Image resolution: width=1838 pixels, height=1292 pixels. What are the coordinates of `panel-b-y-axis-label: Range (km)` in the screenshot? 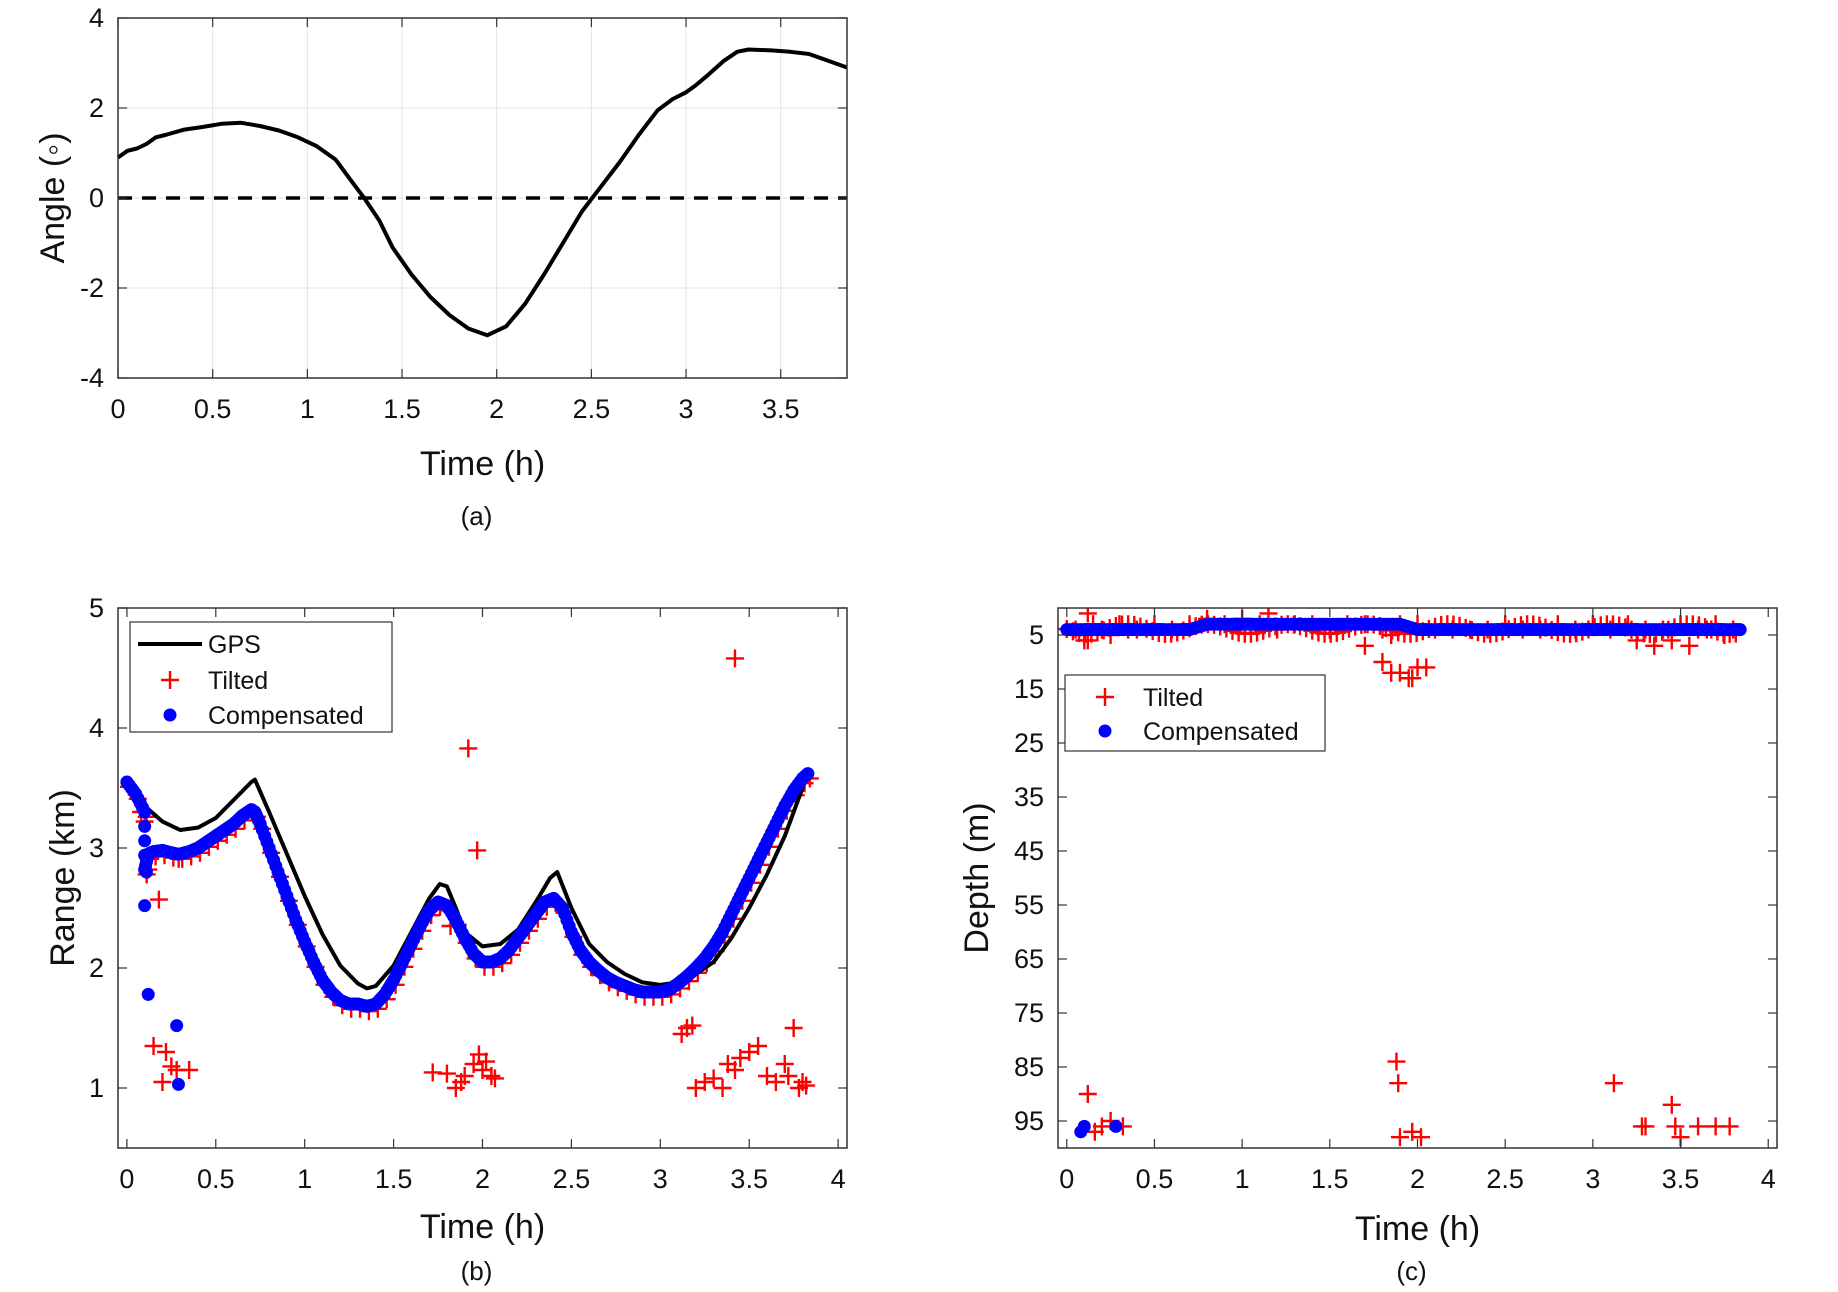 It's located at (63, 878).